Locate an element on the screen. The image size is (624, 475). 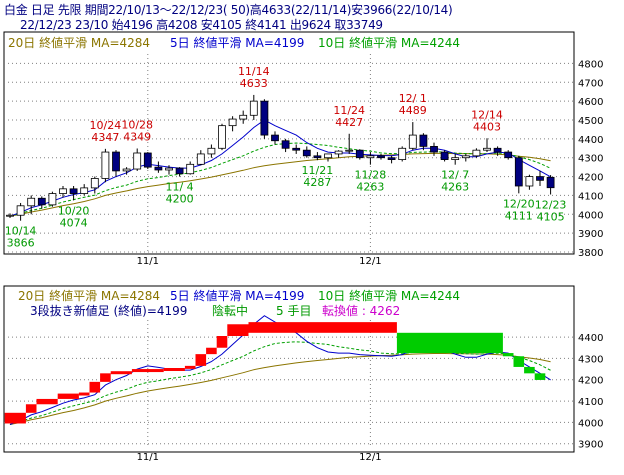
low-value-label: 4287 is located at coordinates (317, 182).